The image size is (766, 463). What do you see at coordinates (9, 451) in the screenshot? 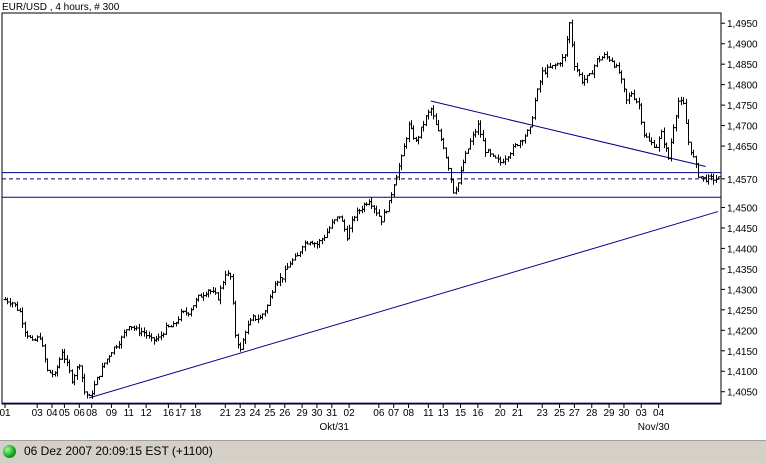
I see `connection-status-icon` at bounding box center [9, 451].